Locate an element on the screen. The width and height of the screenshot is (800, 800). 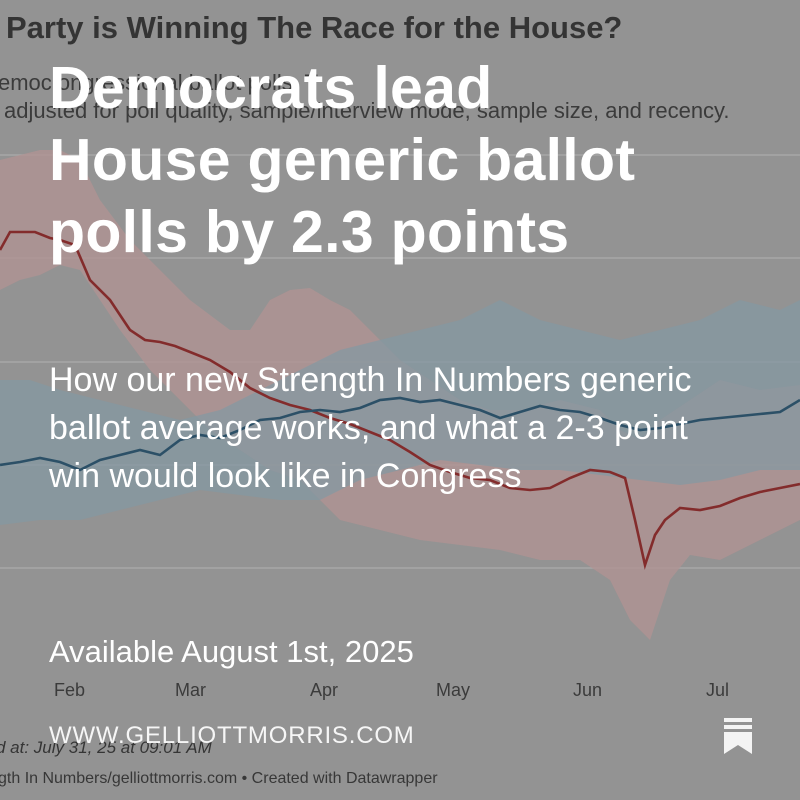
month-label: Feb is located at coordinates (70, 690).